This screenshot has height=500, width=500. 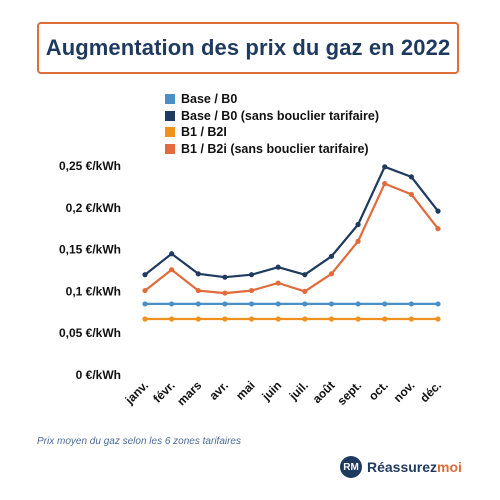 I want to click on logo-text-main: Réassurez, so click(x=402, y=467).